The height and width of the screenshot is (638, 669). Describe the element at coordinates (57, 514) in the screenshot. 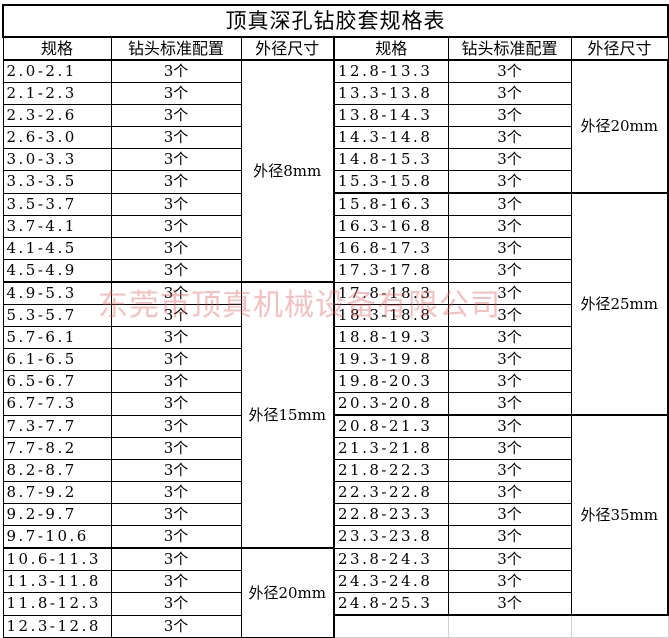

I see `spec-cell: 9.2-9.7` at that location.